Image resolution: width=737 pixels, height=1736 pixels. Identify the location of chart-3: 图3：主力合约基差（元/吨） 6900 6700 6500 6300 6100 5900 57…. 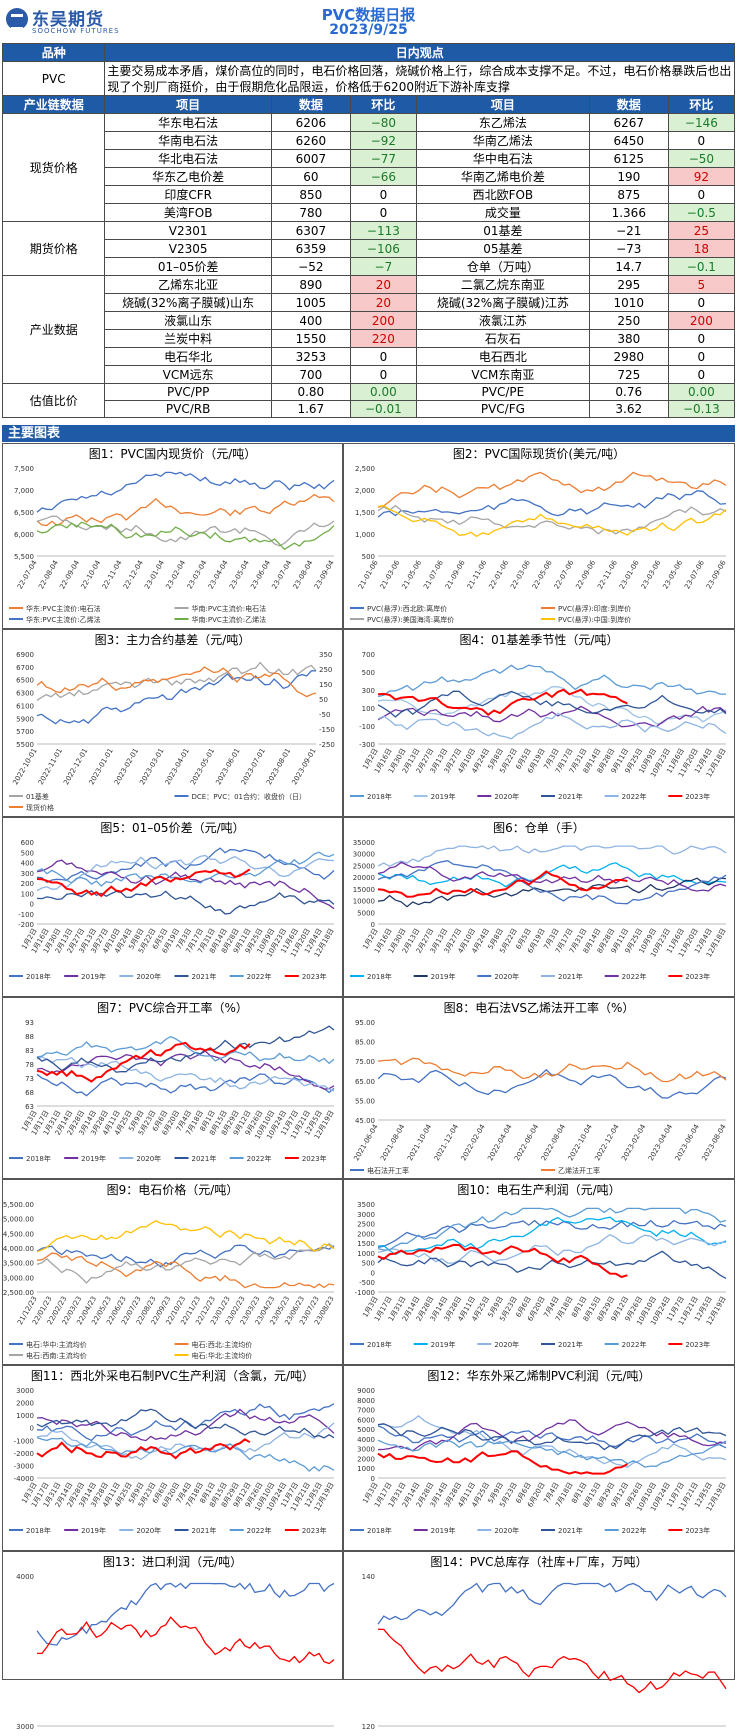
(172, 723).